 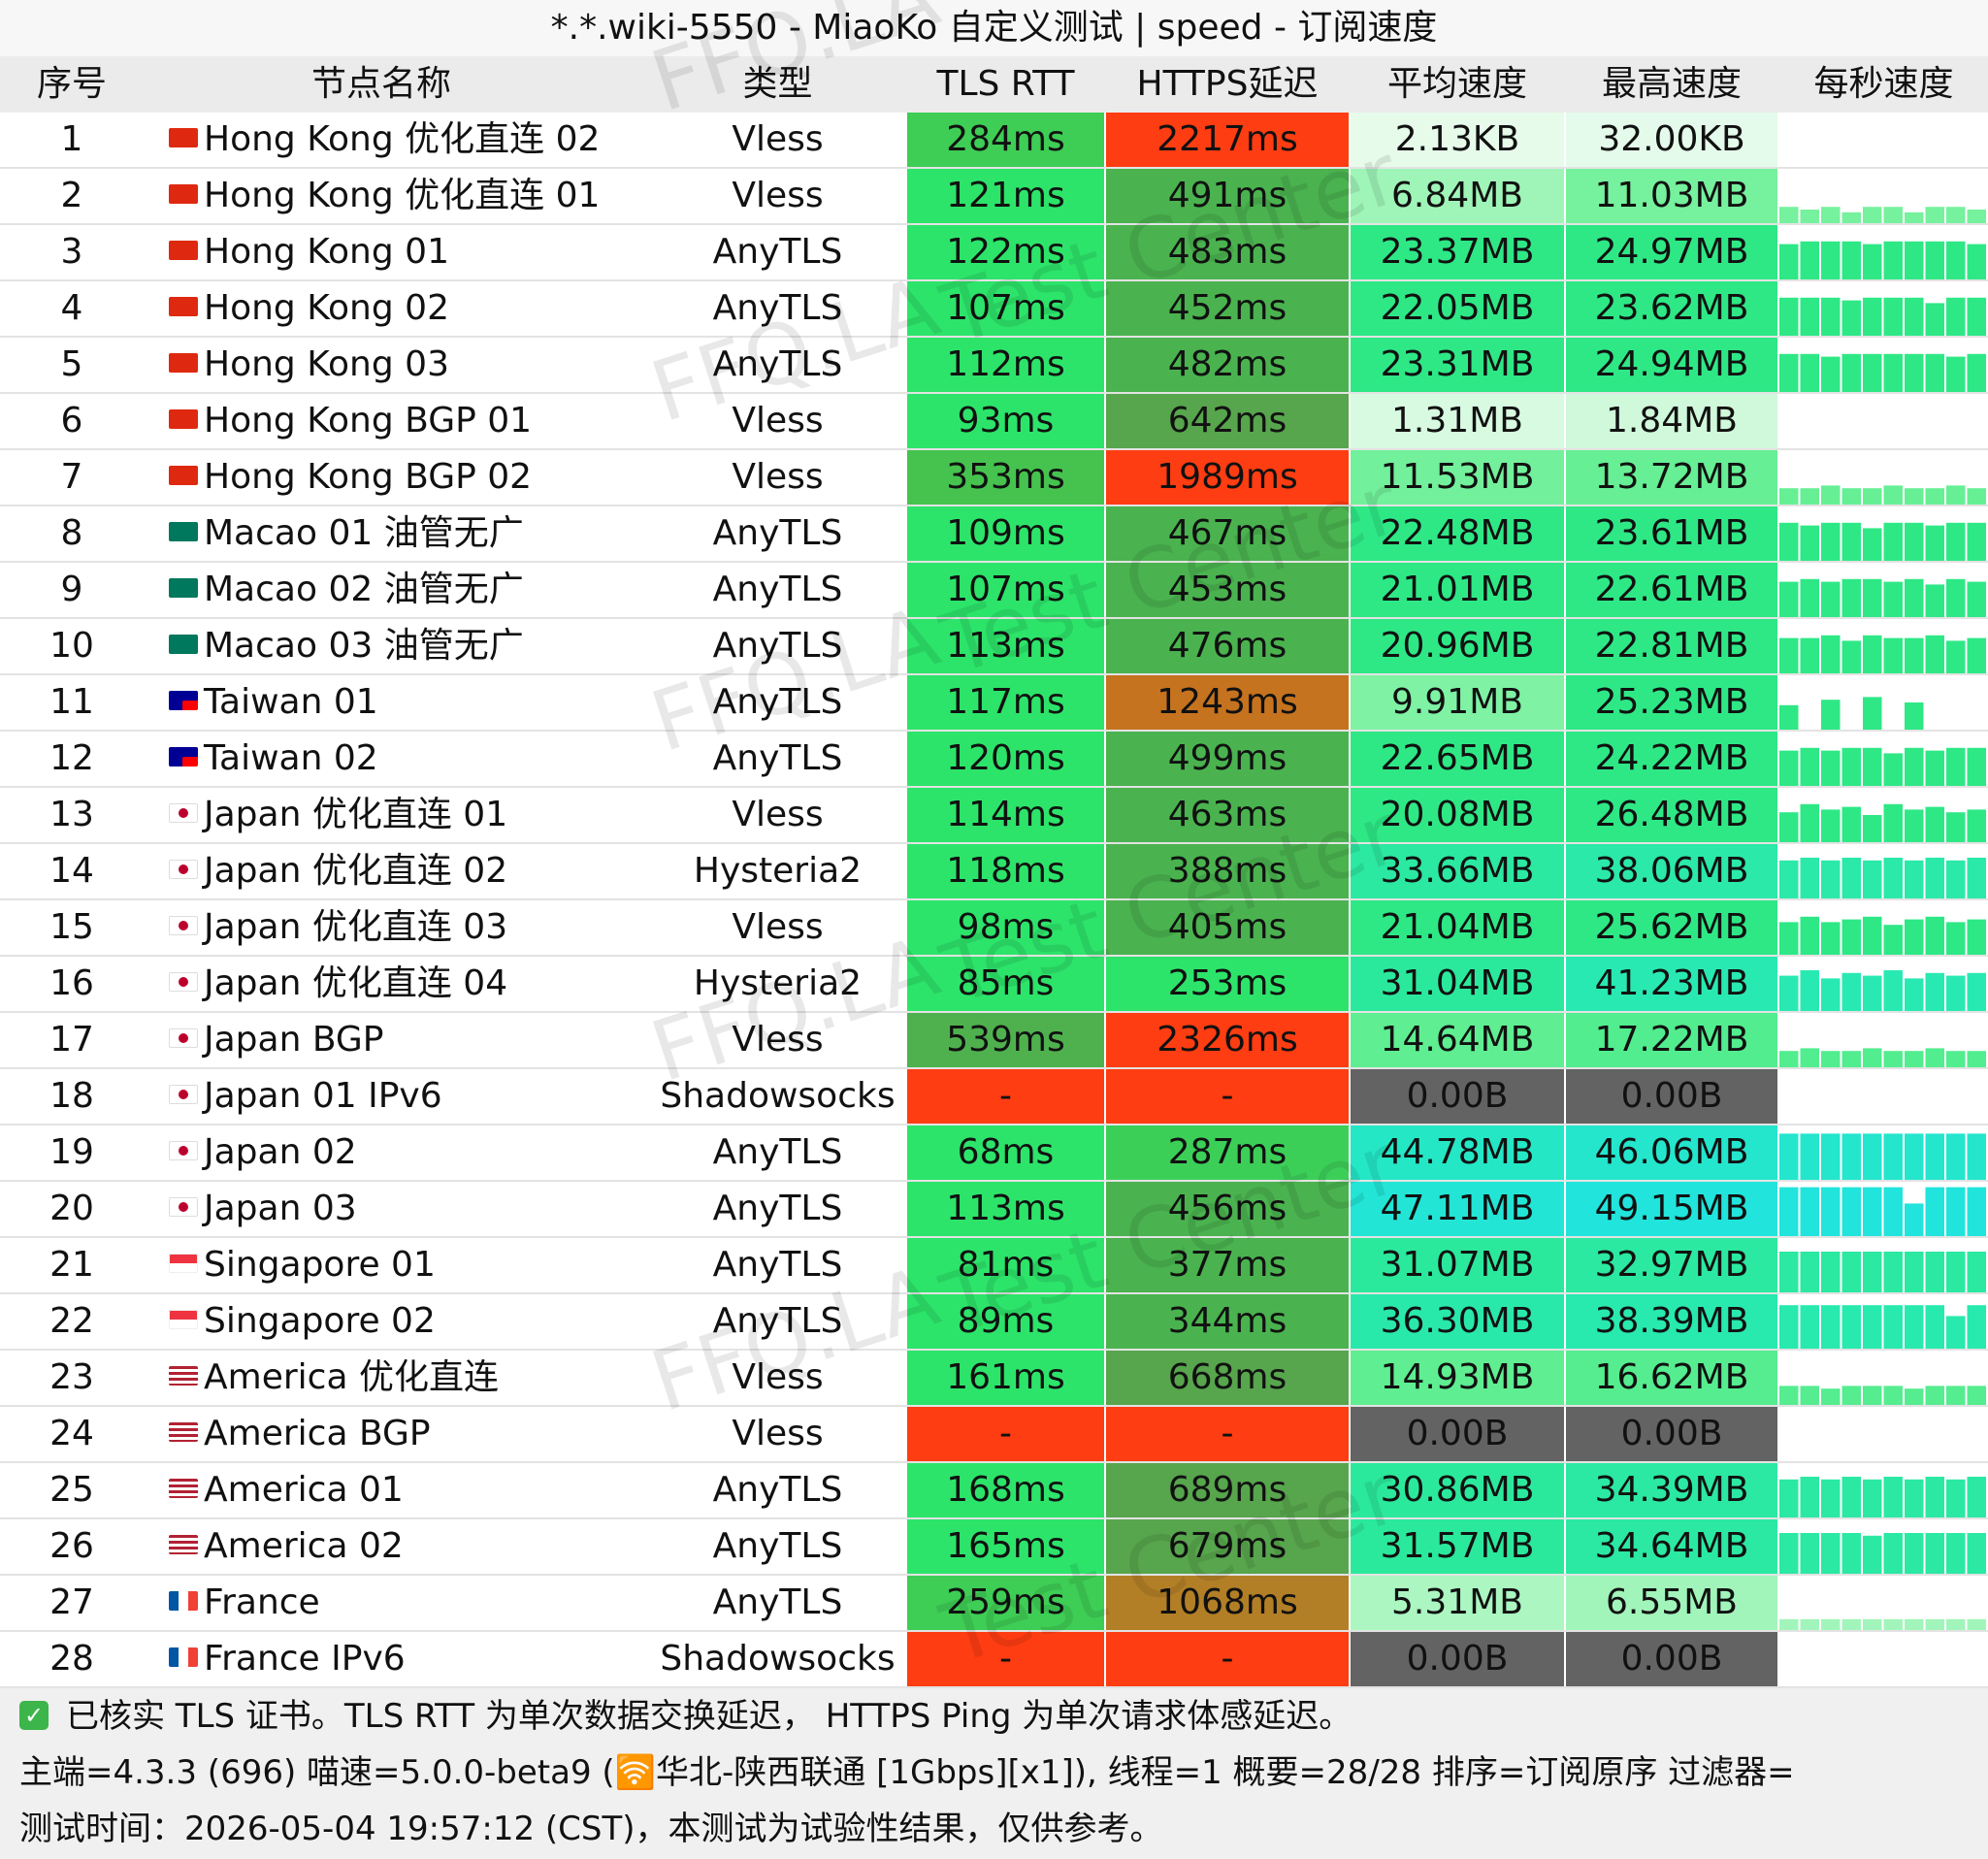 I want to click on row-index: 15, so click(x=71, y=927).